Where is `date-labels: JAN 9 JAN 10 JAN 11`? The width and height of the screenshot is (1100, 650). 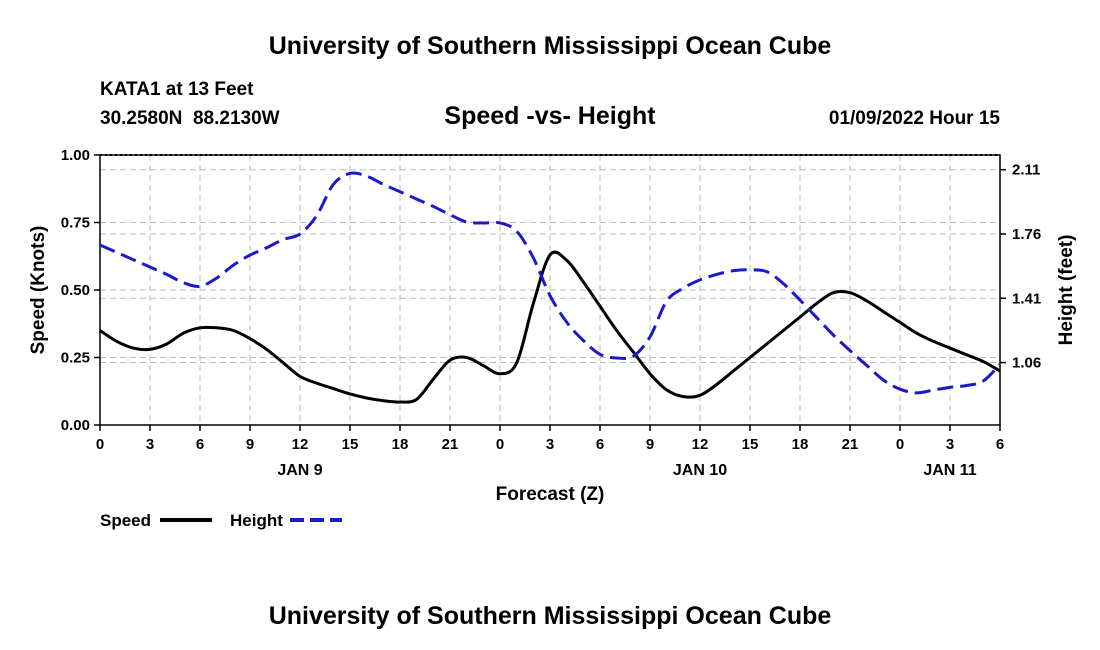
date-labels: JAN 9 JAN 10 JAN 11 is located at coordinates (626, 470).